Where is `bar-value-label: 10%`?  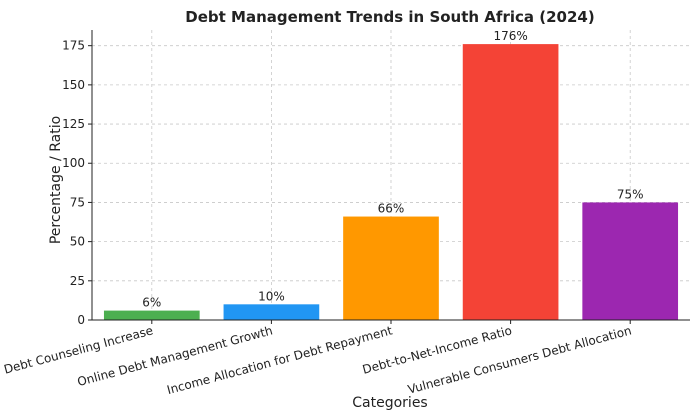 bar-value-label: 10% is located at coordinates (271, 296).